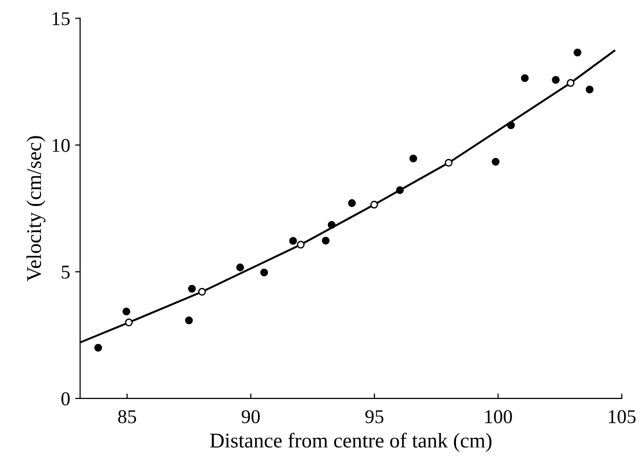 Image resolution: width=641 pixels, height=458 pixels. What do you see at coordinates (61, 145) in the screenshot?
I see `y-tick-label: 10` at bounding box center [61, 145].